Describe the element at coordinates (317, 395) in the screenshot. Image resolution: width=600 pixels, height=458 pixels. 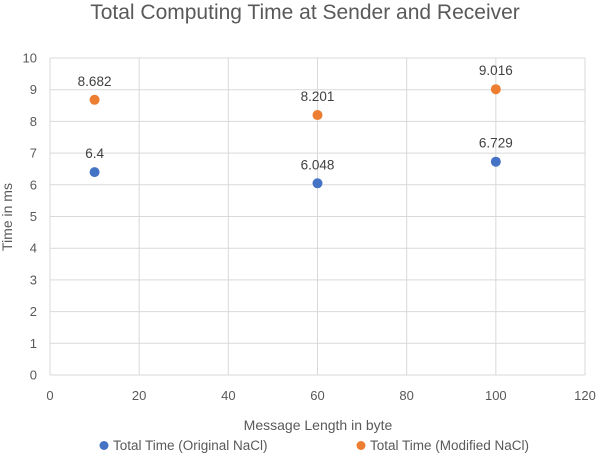
I see `x-tick-label: 60` at that location.